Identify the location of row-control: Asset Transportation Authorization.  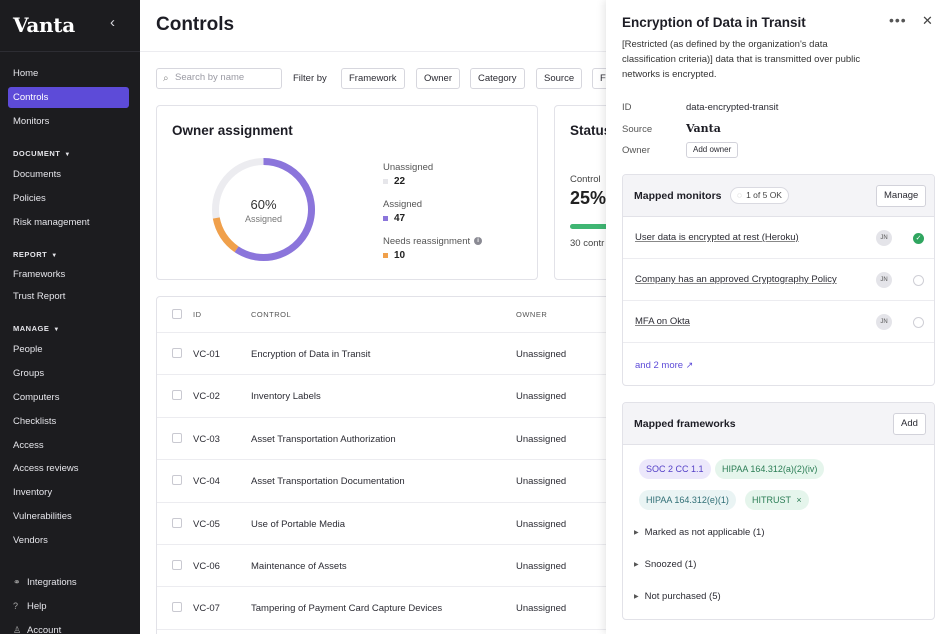
(323, 439).